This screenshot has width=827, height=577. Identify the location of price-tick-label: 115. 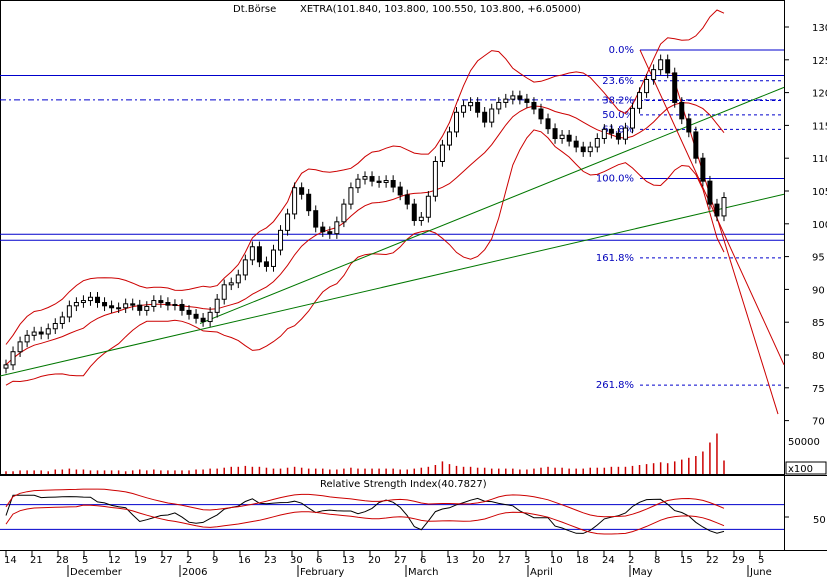
(819, 126).